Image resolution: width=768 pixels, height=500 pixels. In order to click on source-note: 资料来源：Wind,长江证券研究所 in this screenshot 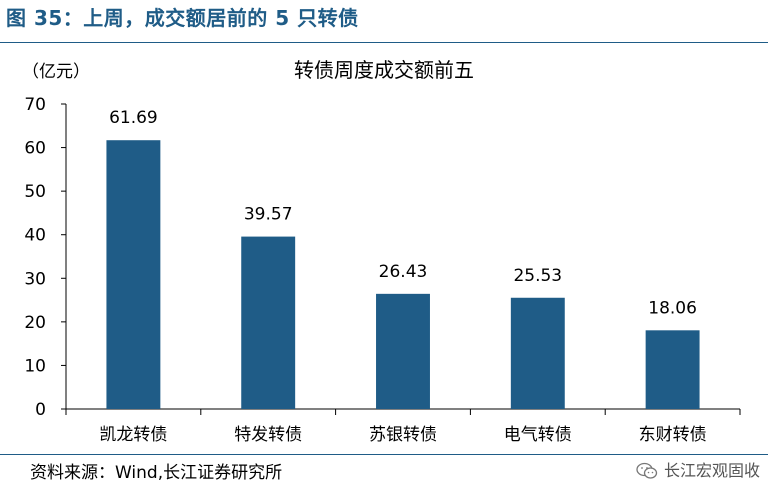, I will do `click(156, 473)`.